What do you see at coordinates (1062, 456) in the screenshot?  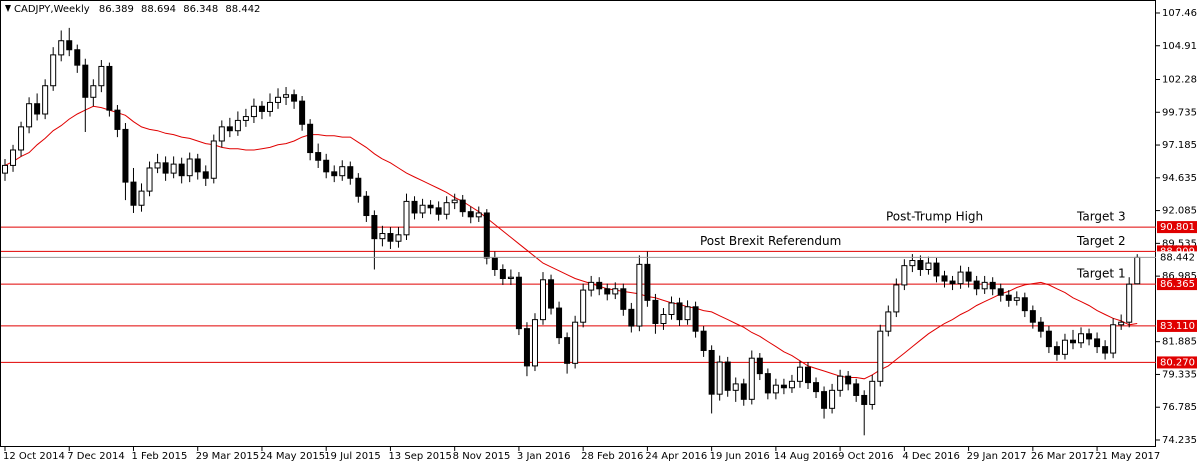 I see `x-tick-label: 26 Mar 2017` at bounding box center [1062, 456].